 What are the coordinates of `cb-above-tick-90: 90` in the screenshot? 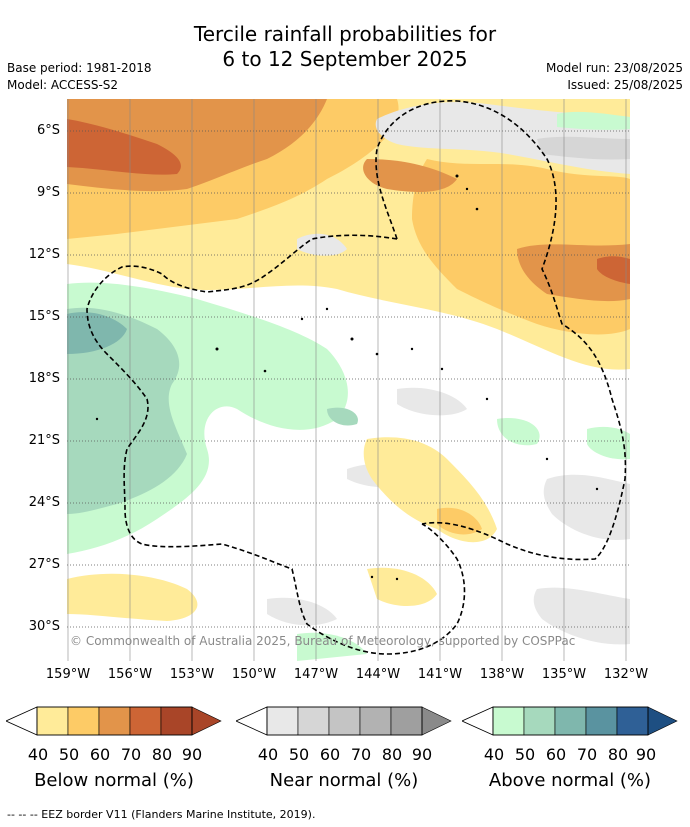 It's located at (646, 754).